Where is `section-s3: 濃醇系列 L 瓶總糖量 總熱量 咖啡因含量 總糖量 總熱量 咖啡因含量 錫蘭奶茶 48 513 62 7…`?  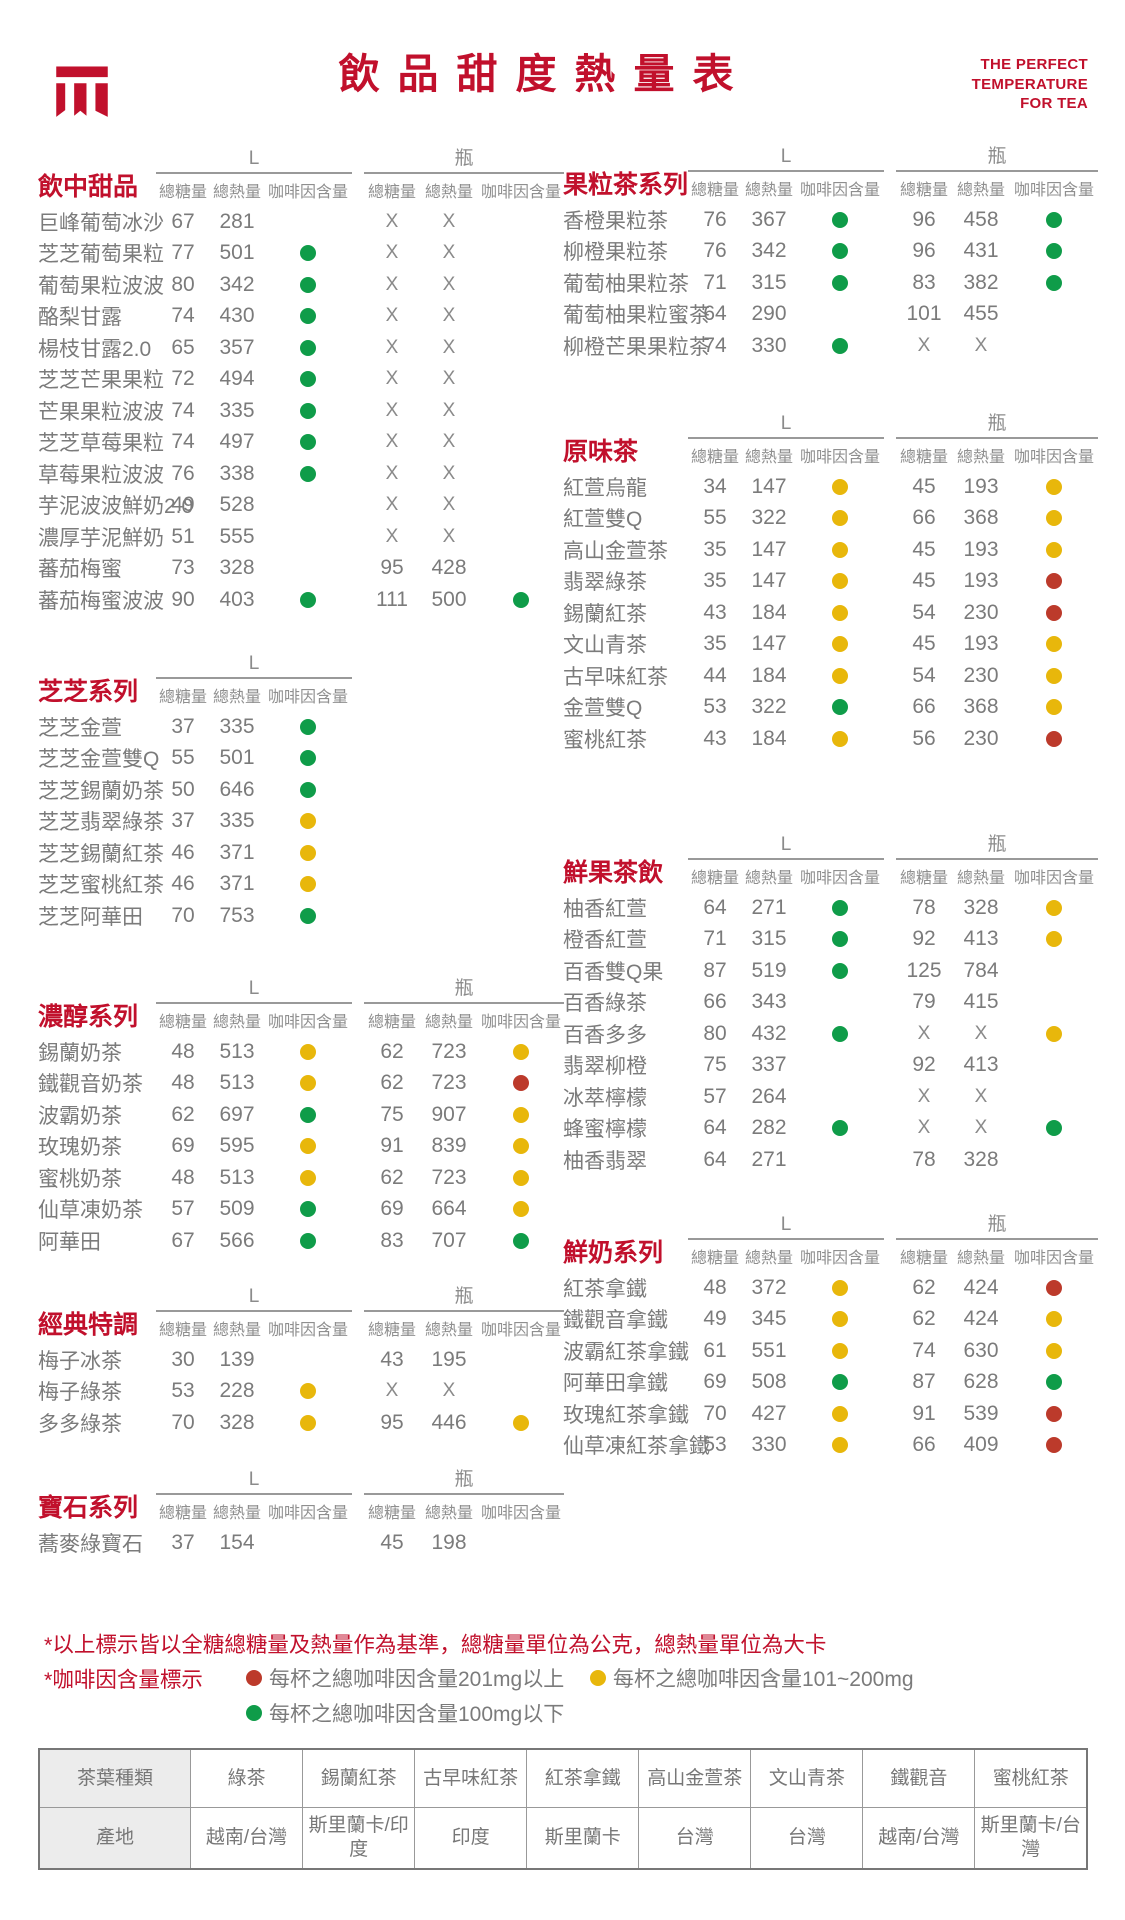
section-s3: 濃醇系列 L 瓶總糖量 總熱量 咖啡因含量 總糖量 總熱量 咖啡因含量 錫蘭奶茶 48 513 62 7… is located at coordinates (301, 1117).